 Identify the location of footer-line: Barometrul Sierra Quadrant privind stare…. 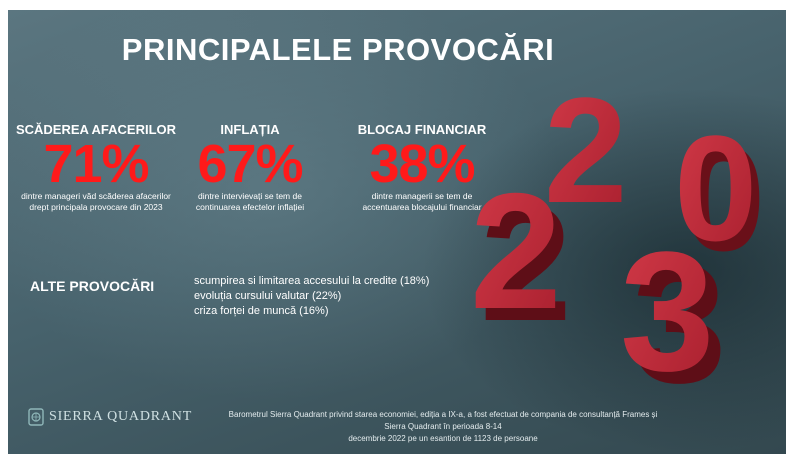
(443, 420).